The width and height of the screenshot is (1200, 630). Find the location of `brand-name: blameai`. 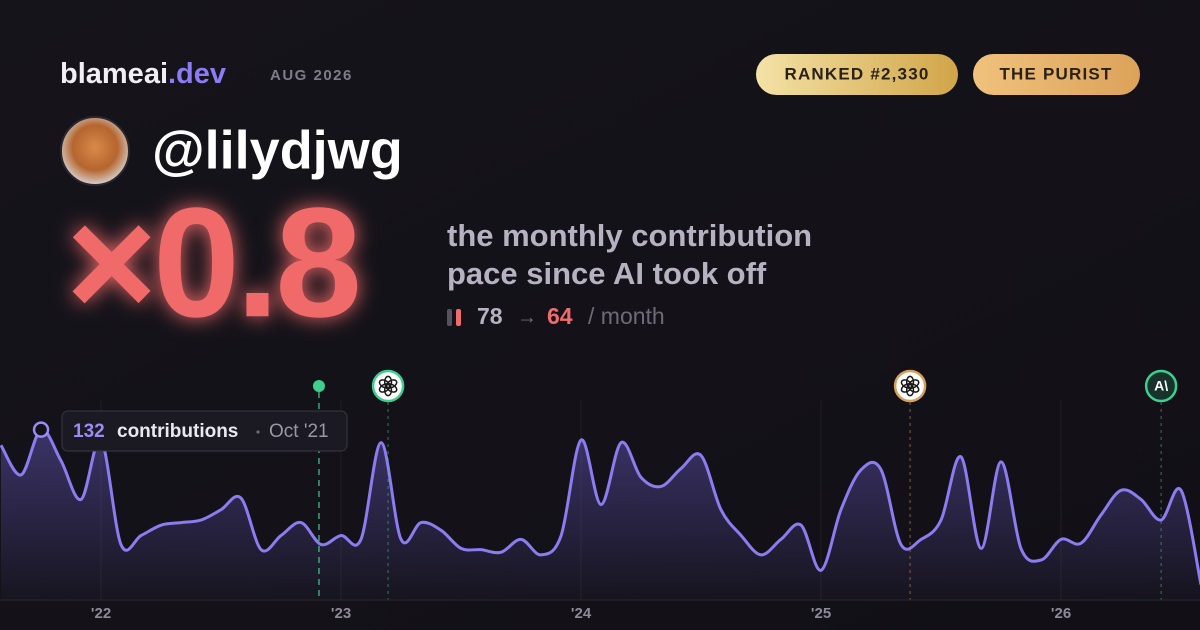

brand-name: blameai is located at coordinates (114, 74).